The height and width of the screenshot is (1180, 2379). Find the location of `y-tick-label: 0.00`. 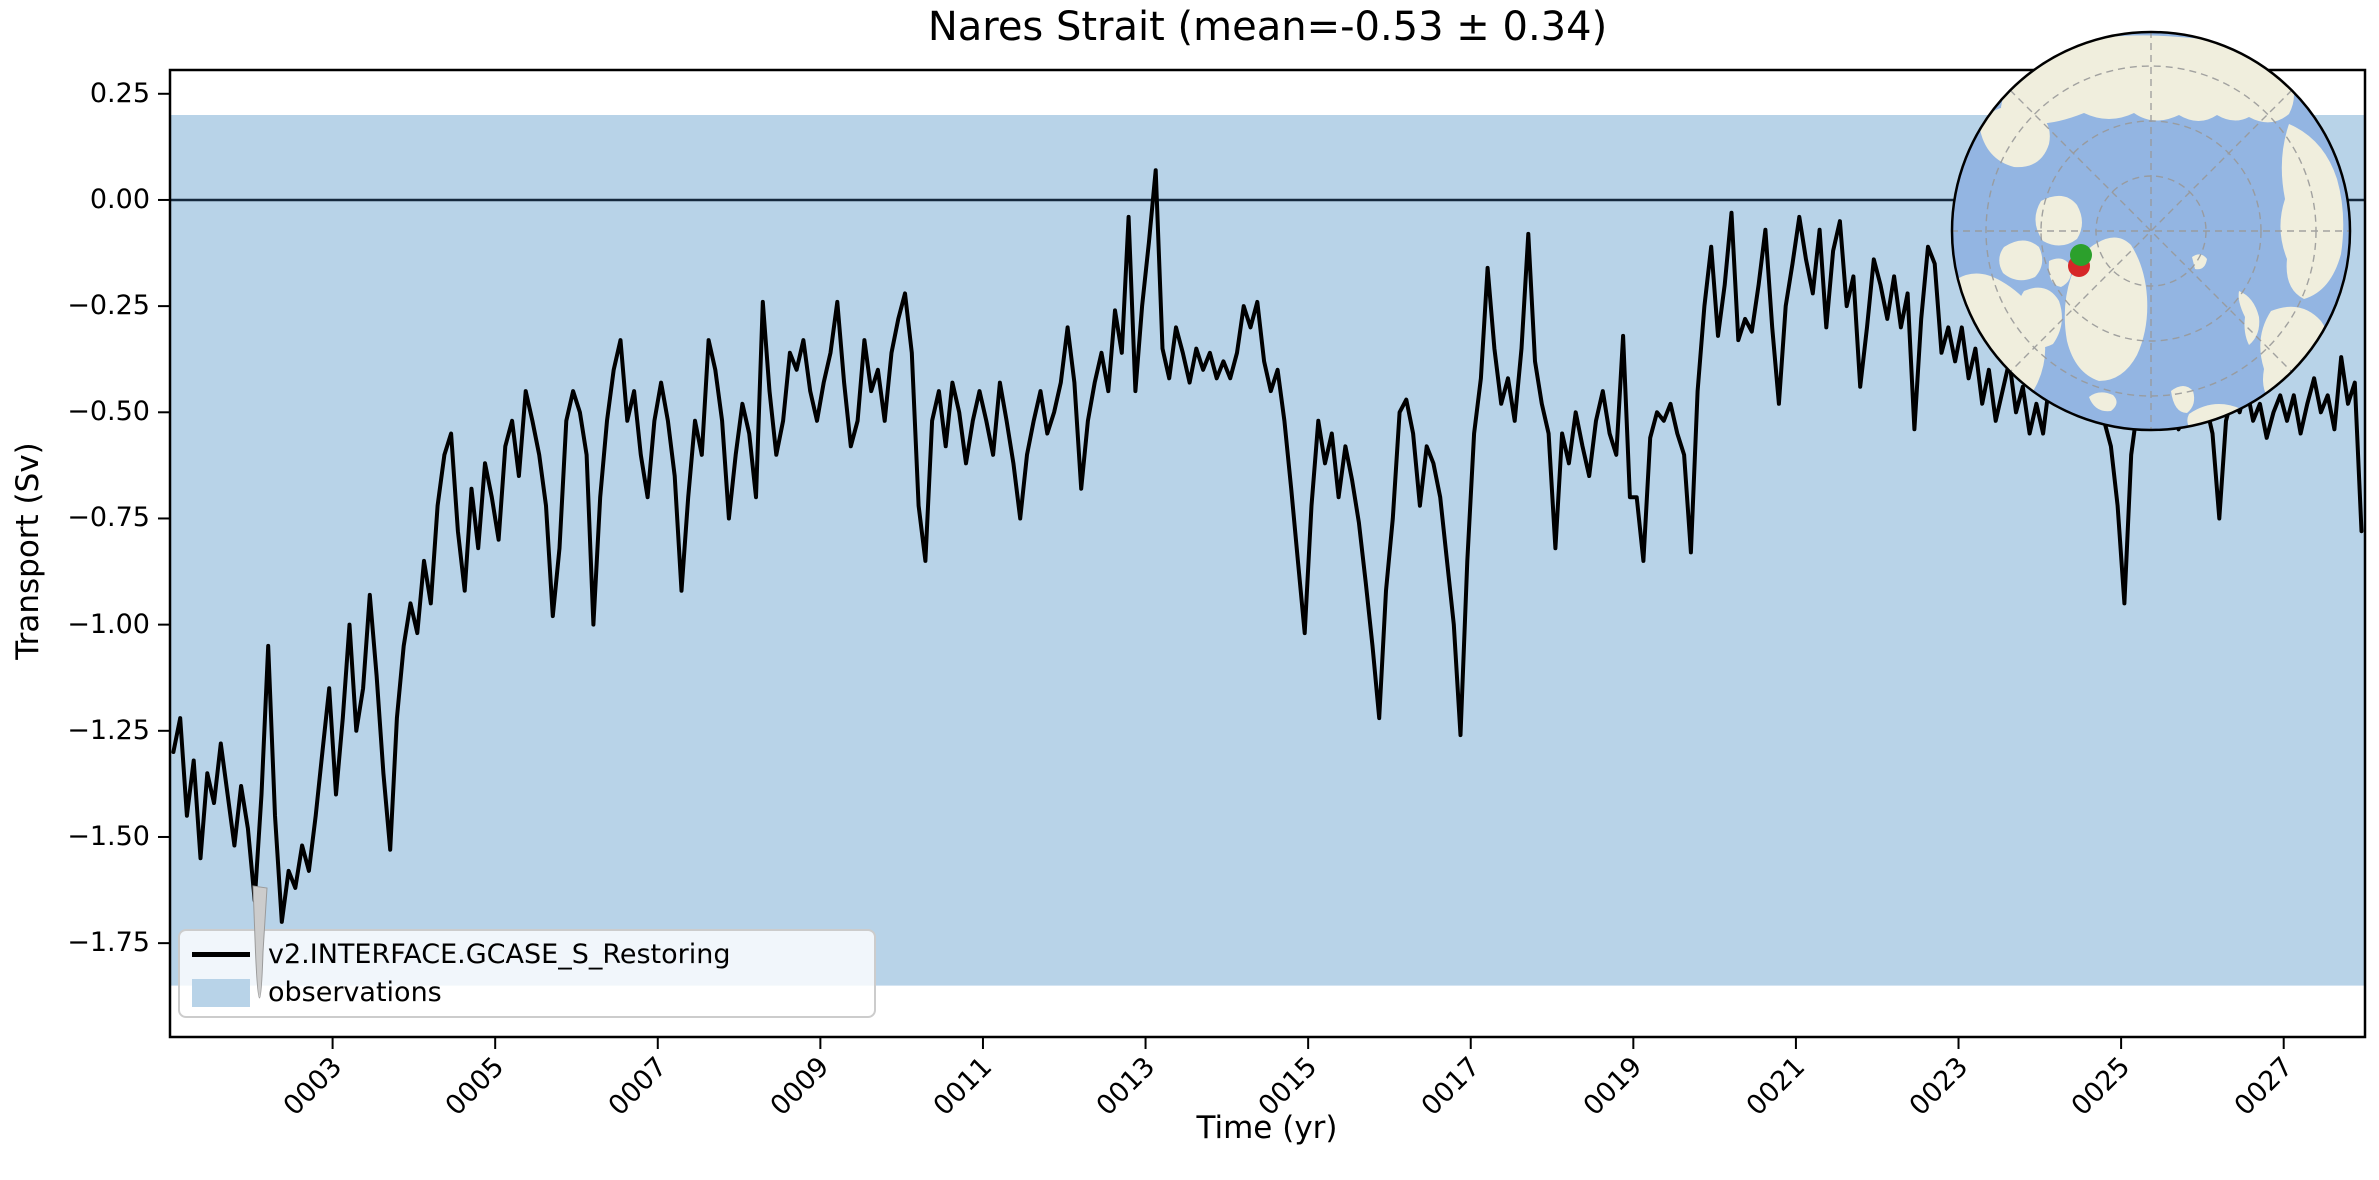

y-tick-label: 0.00 is located at coordinates (119, 199).